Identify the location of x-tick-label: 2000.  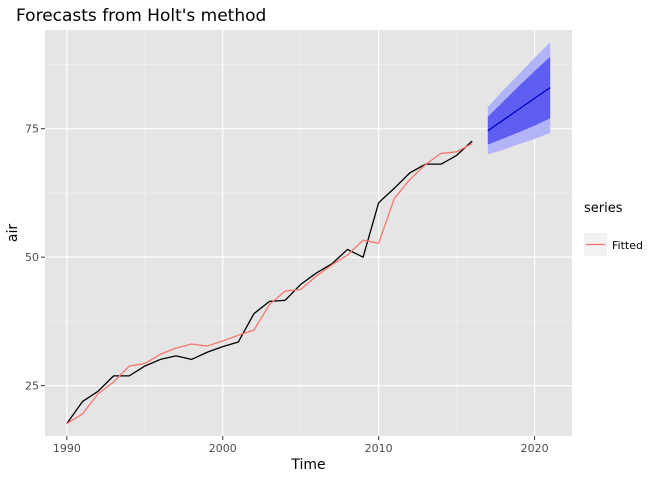
(223, 448).